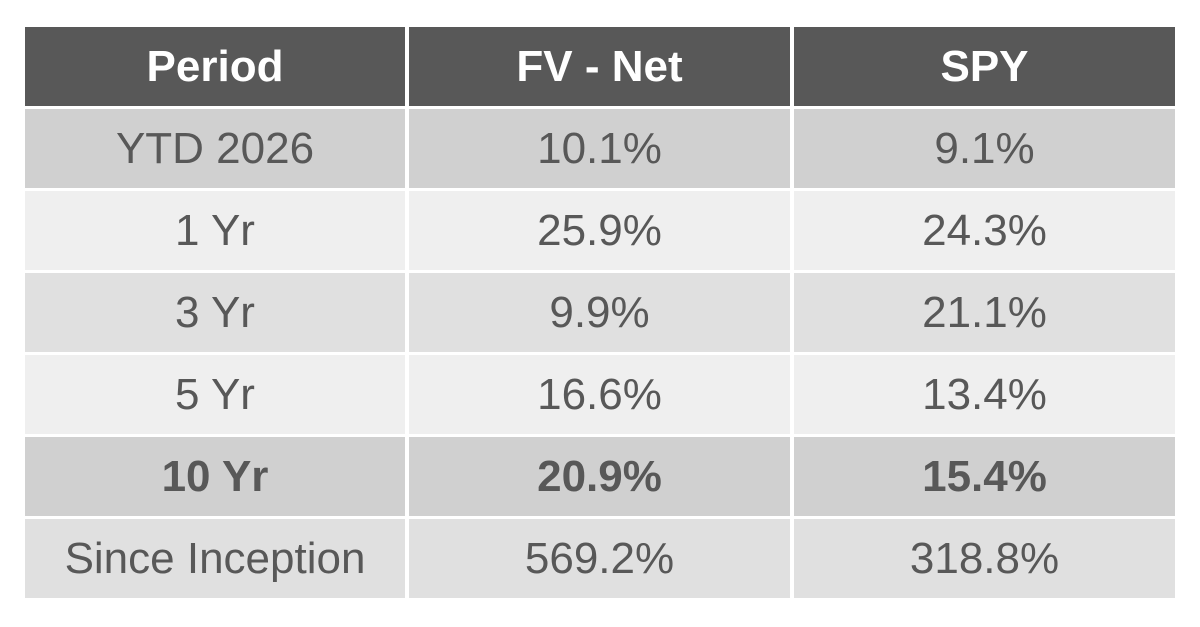 The width and height of the screenshot is (1200, 627). Describe the element at coordinates (215, 148) in the screenshot. I see `period-cell: YTD 2026` at that location.